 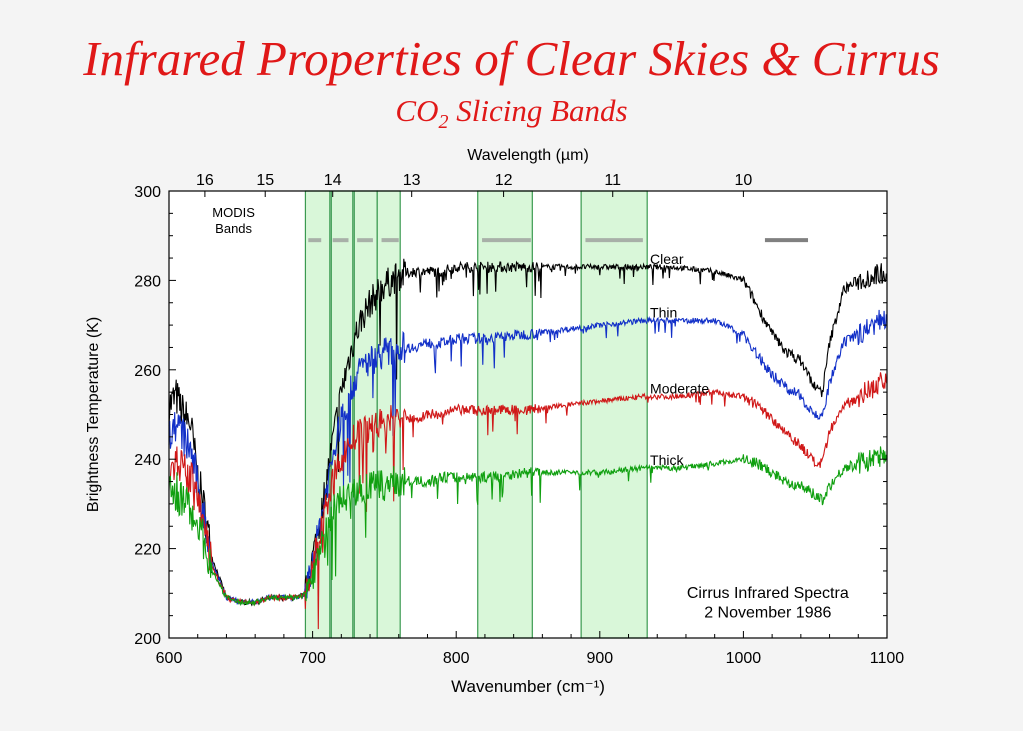 I want to click on y-tick-label: 200, so click(x=147, y=639).